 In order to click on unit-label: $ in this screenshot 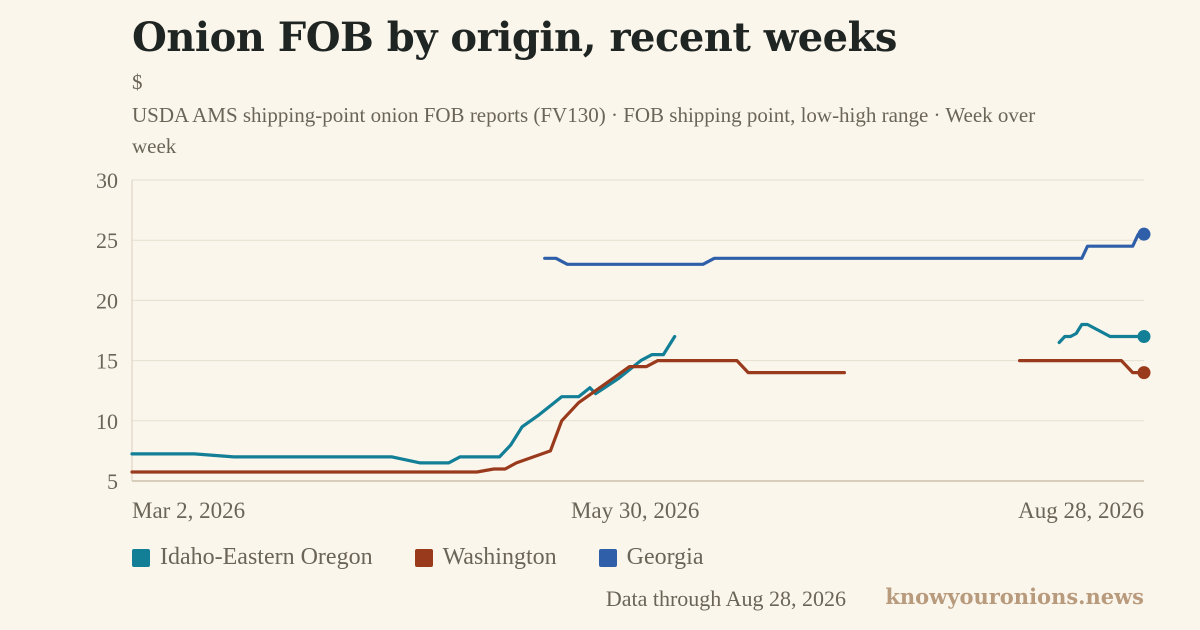, I will do `click(137, 82)`.